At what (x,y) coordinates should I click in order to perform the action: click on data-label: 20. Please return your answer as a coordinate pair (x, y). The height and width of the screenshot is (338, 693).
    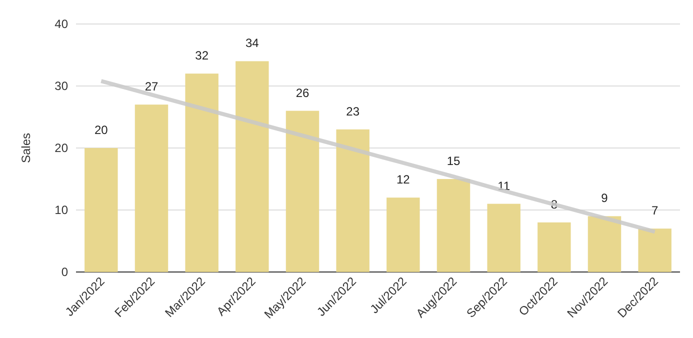
    Looking at the image, I should click on (101, 130).